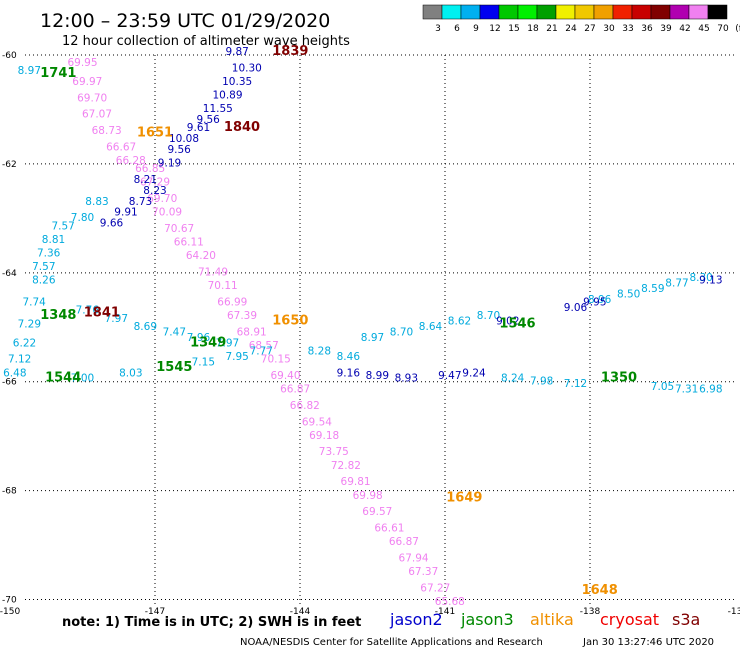 The width and height of the screenshot is (740, 654). I want to click on colorbar-label: 70, so click(723, 29).